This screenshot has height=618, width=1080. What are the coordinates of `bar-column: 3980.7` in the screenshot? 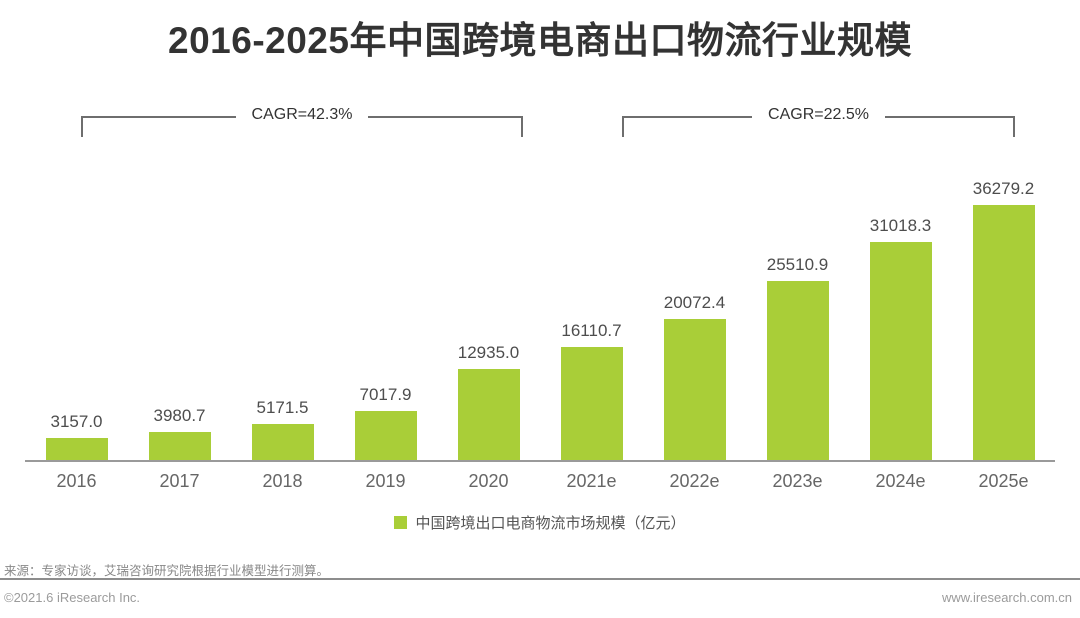 It's located at (179, 433).